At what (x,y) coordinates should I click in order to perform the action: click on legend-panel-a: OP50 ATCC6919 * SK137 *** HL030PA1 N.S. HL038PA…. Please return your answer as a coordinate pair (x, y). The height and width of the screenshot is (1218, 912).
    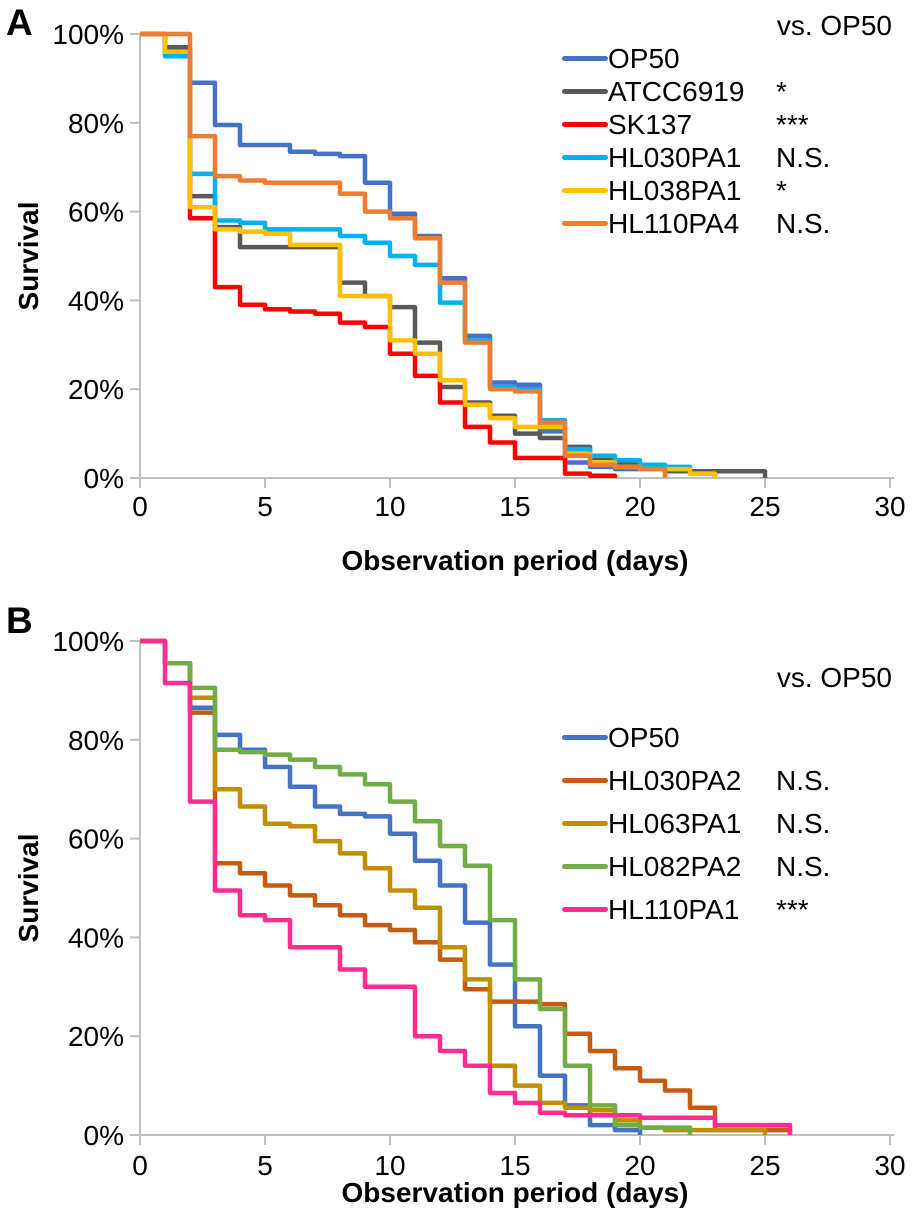
    Looking at the image, I should click on (734, 141).